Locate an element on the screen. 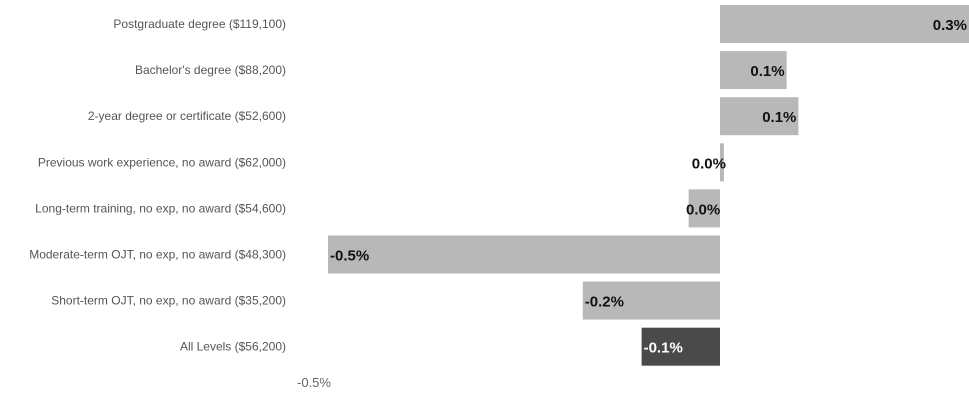 Image resolution: width=969 pixels, height=394 pixels. x-tick-label-0: -0.5% is located at coordinates (314, 382).